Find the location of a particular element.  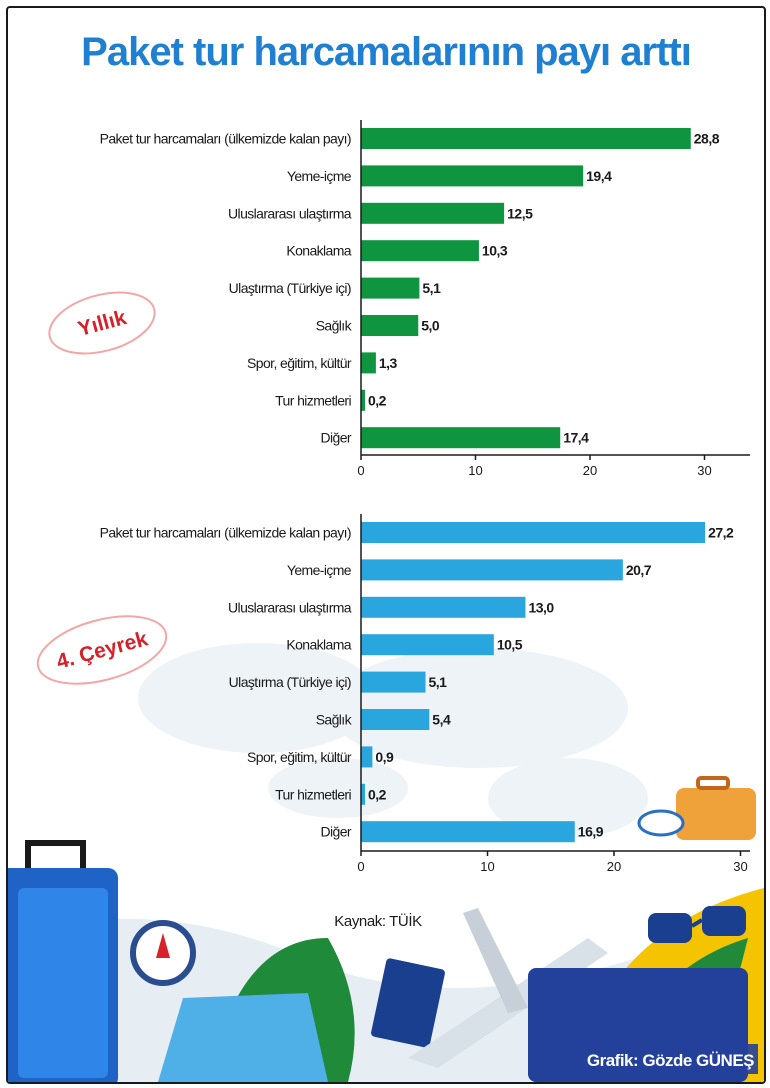

quarter-tick-label: 30 is located at coordinates (740, 866).